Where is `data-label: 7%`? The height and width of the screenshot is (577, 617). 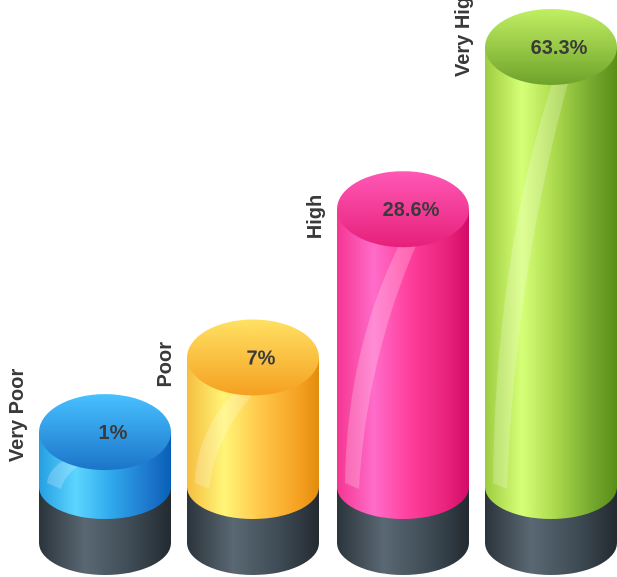
data-label: 7% is located at coordinates (261, 359).